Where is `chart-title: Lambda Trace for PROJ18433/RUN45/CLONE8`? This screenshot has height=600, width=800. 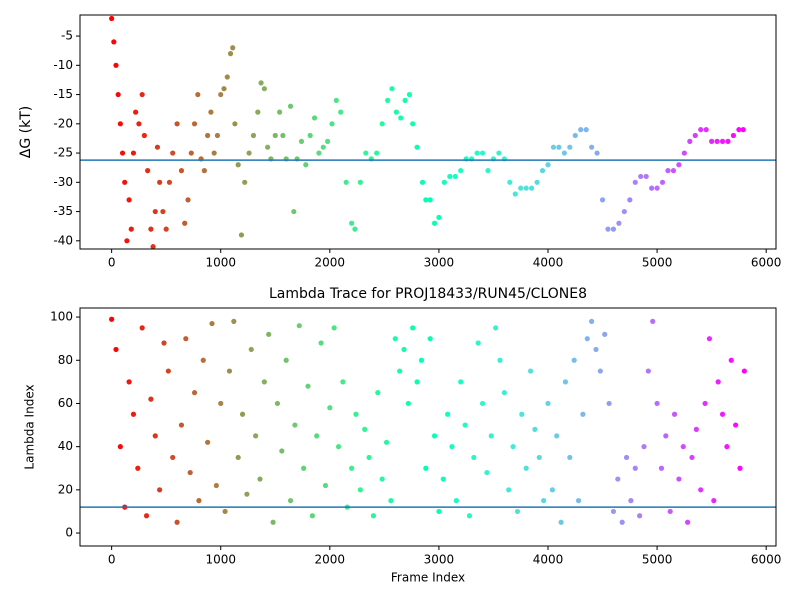
chart-title: Lambda Trace for PROJ18433/RUN45/CLONE8 is located at coordinates (428, 294).